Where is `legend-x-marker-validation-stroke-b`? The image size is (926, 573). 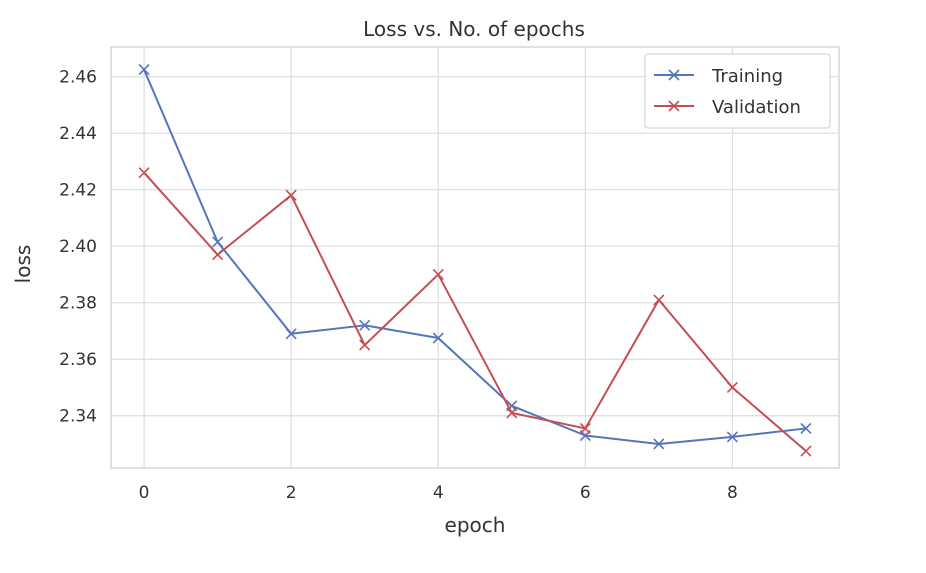
legend-x-marker-validation-stroke-b is located at coordinates (674, 106).